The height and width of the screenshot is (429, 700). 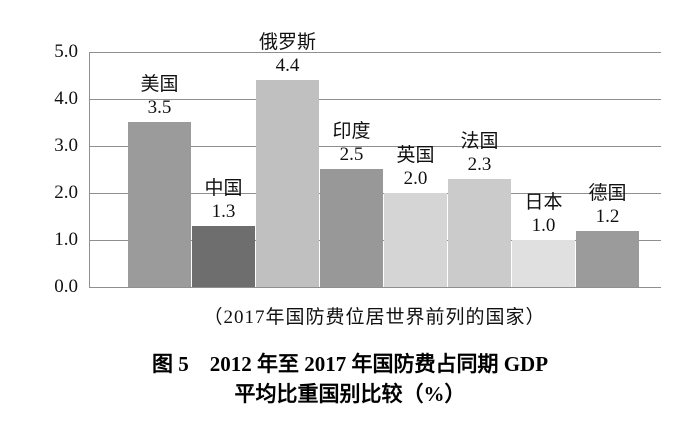 What do you see at coordinates (288, 54) in the screenshot?
I see `bar-label-3: 俄罗斯 4.4` at bounding box center [288, 54].